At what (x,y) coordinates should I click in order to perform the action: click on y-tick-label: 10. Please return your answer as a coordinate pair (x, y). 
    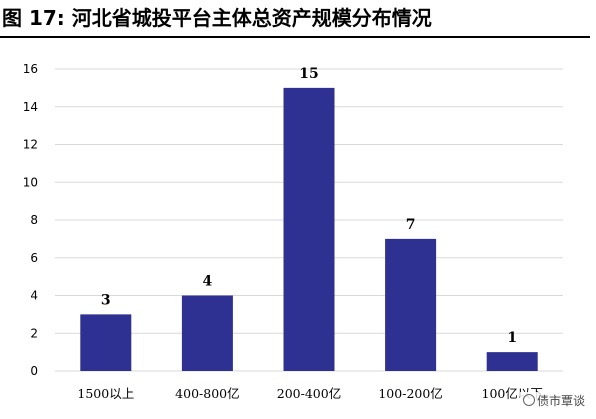
    Looking at the image, I should click on (30, 182).